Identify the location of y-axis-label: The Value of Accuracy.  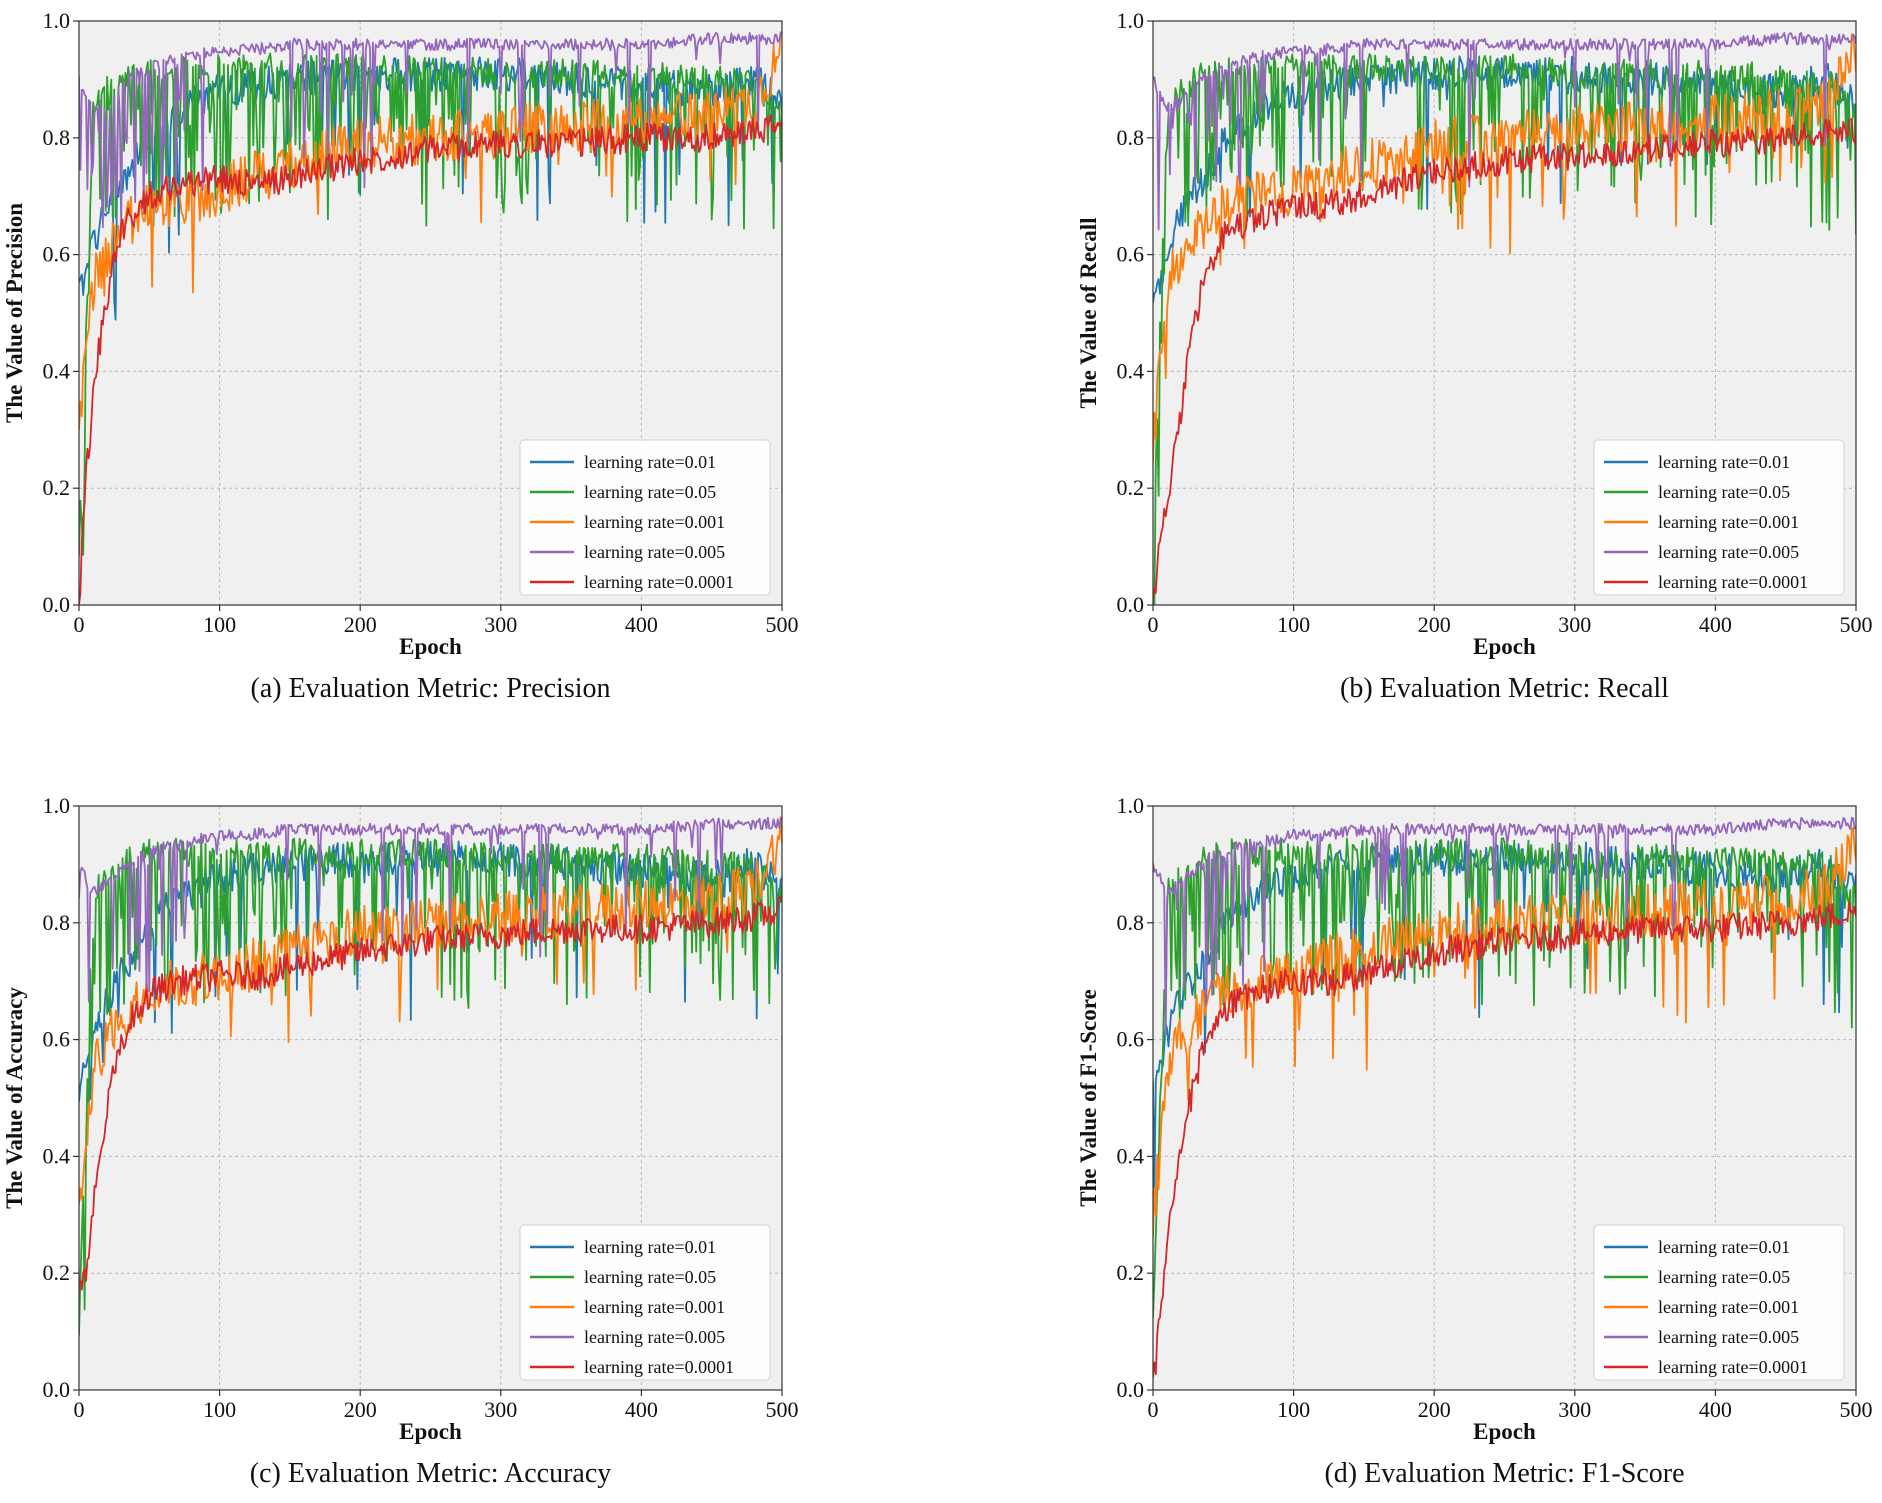
(14, 1098).